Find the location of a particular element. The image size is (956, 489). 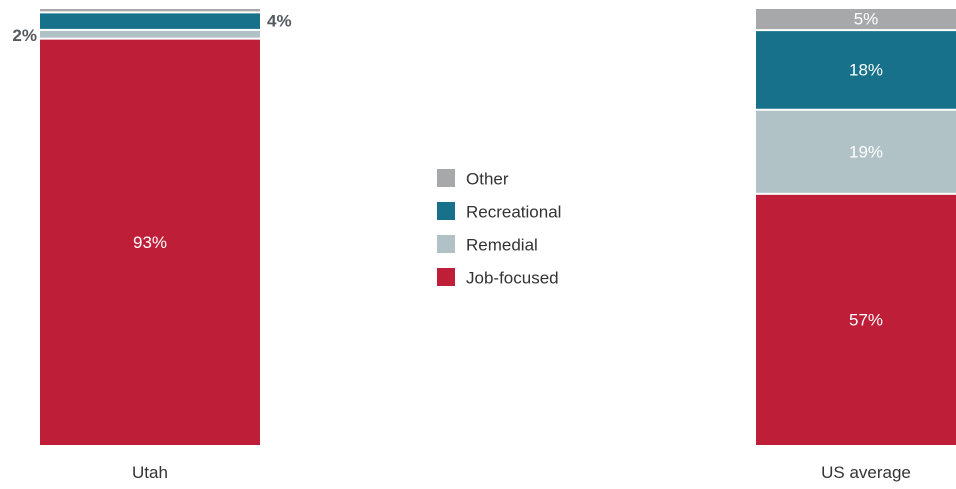

bar-us-average-job-focused is located at coordinates (856, 319).